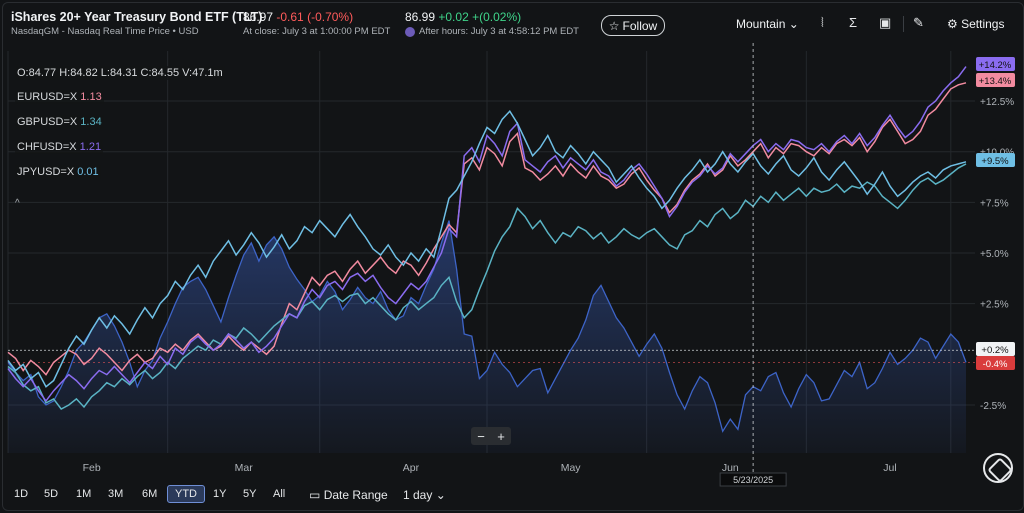 This screenshot has height=513, width=1024. Describe the element at coordinates (186, 494) in the screenshot. I see `range-ytd-button: YTD` at that location.